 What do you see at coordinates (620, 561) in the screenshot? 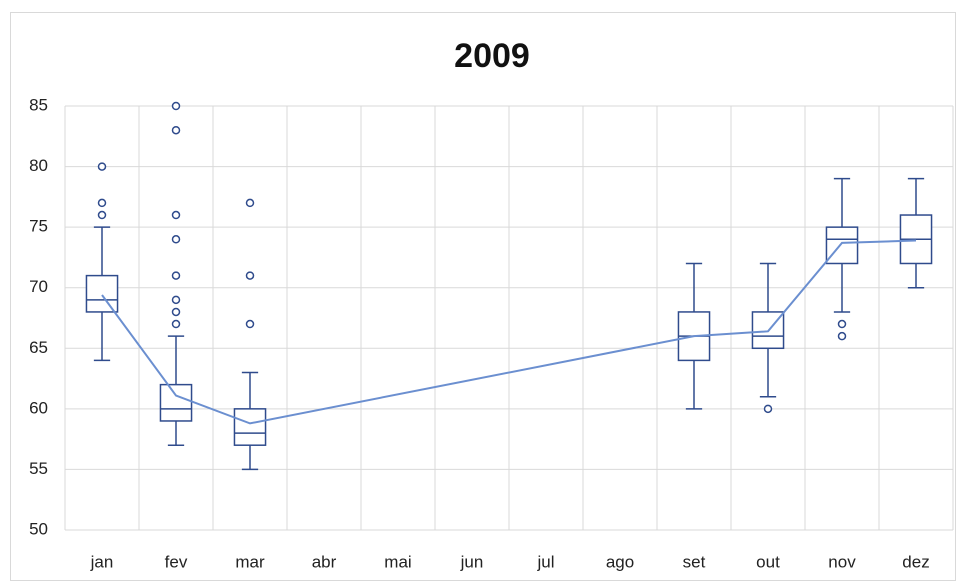
I see `x-tick-label: ago` at bounding box center [620, 561].